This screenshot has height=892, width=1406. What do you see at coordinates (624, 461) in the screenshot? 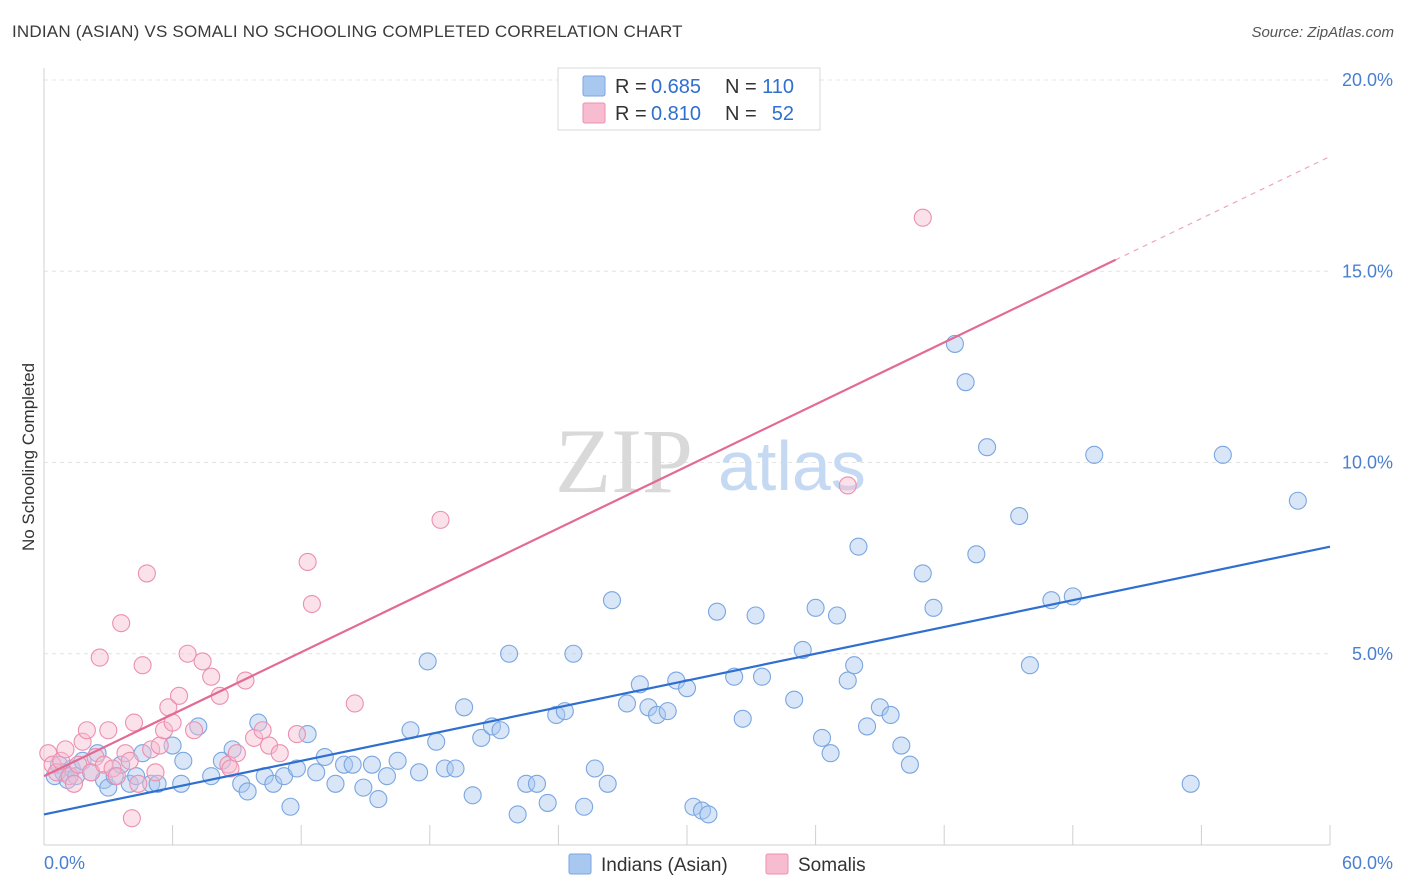
I see `watermark-zip: ZIP` at bounding box center [624, 461].